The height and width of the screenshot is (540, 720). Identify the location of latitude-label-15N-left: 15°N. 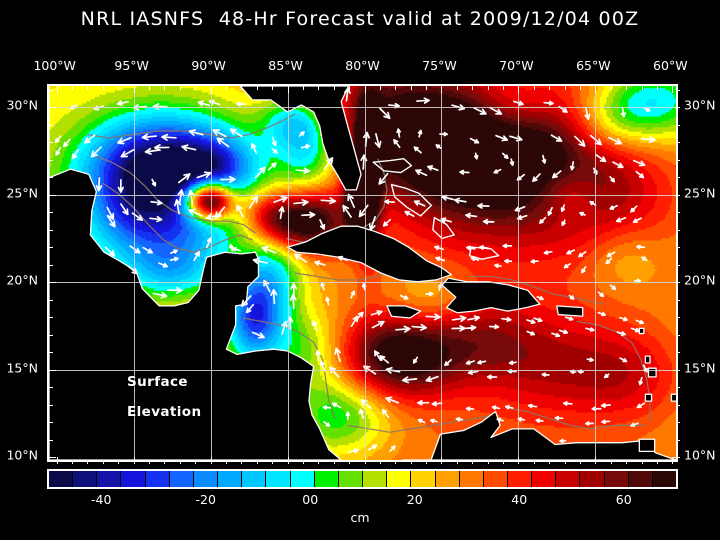
(22, 367).